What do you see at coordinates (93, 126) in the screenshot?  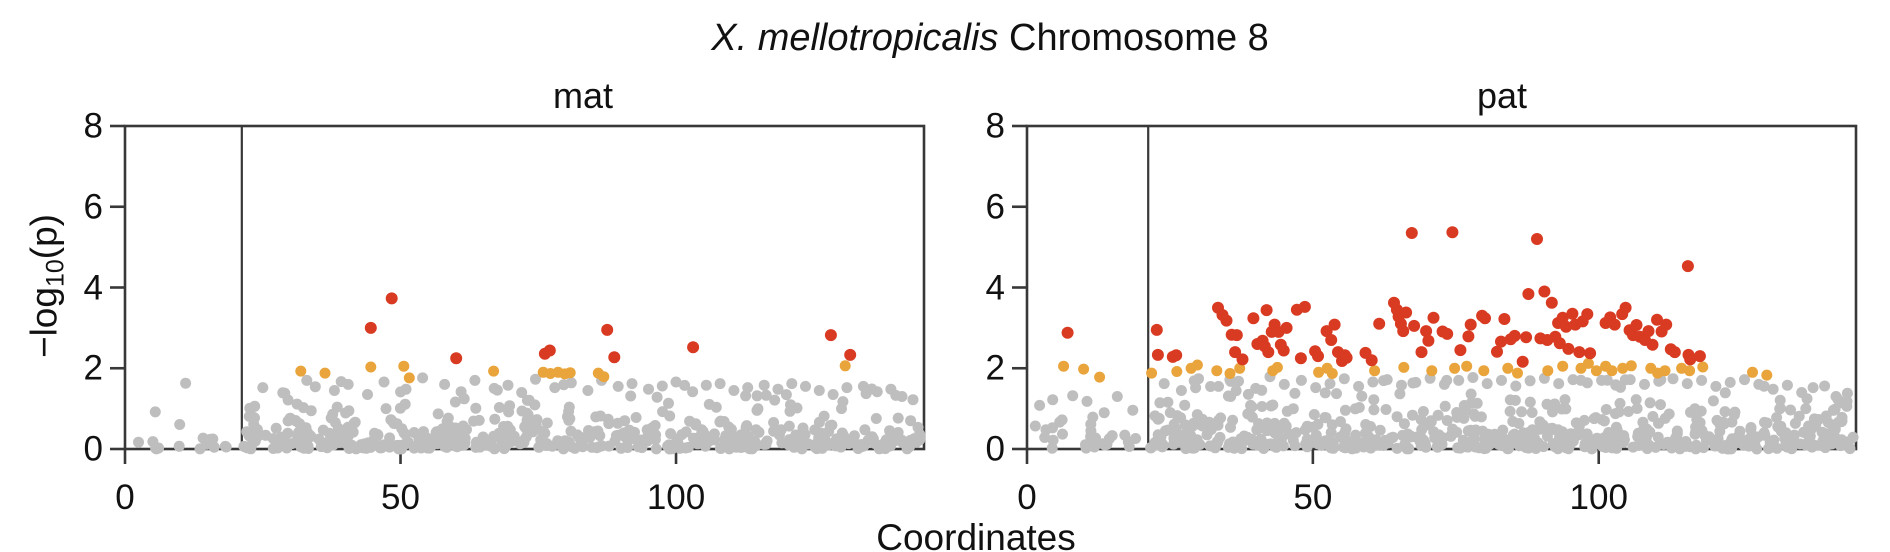 I see `y-tick-label: 8` at bounding box center [93, 126].